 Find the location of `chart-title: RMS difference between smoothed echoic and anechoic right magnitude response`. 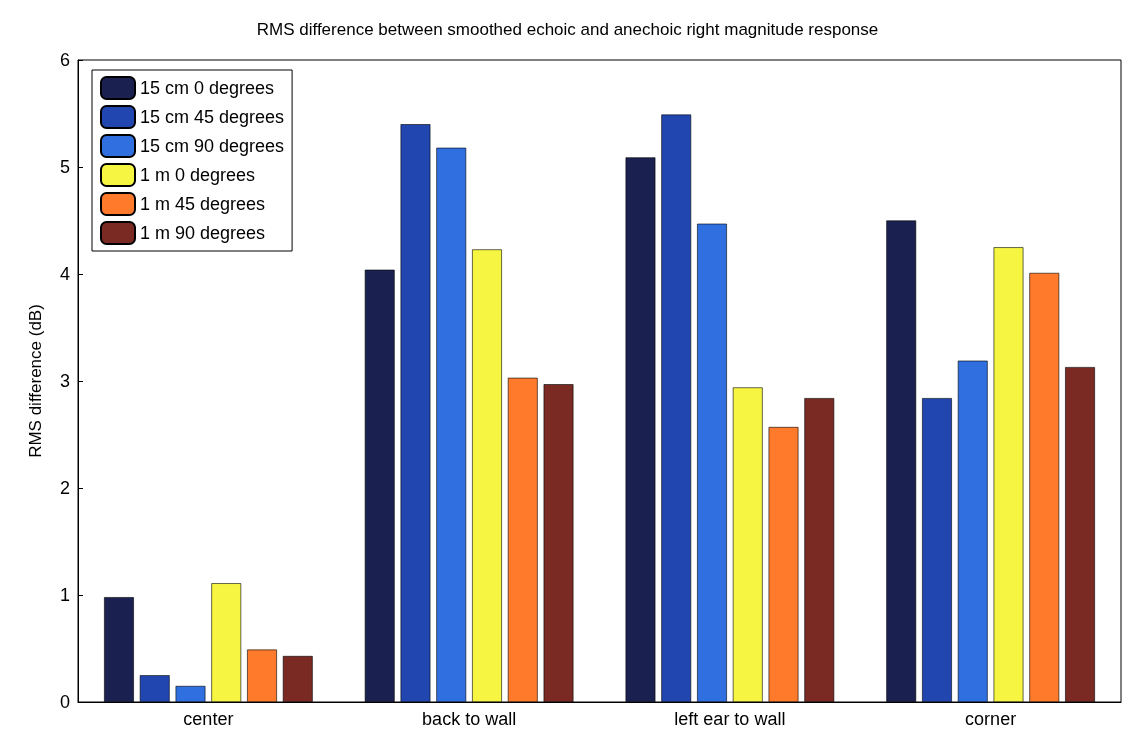

chart-title: RMS difference between smoothed echoic and anechoic right magnitude response is located at coordinates (567, 29).